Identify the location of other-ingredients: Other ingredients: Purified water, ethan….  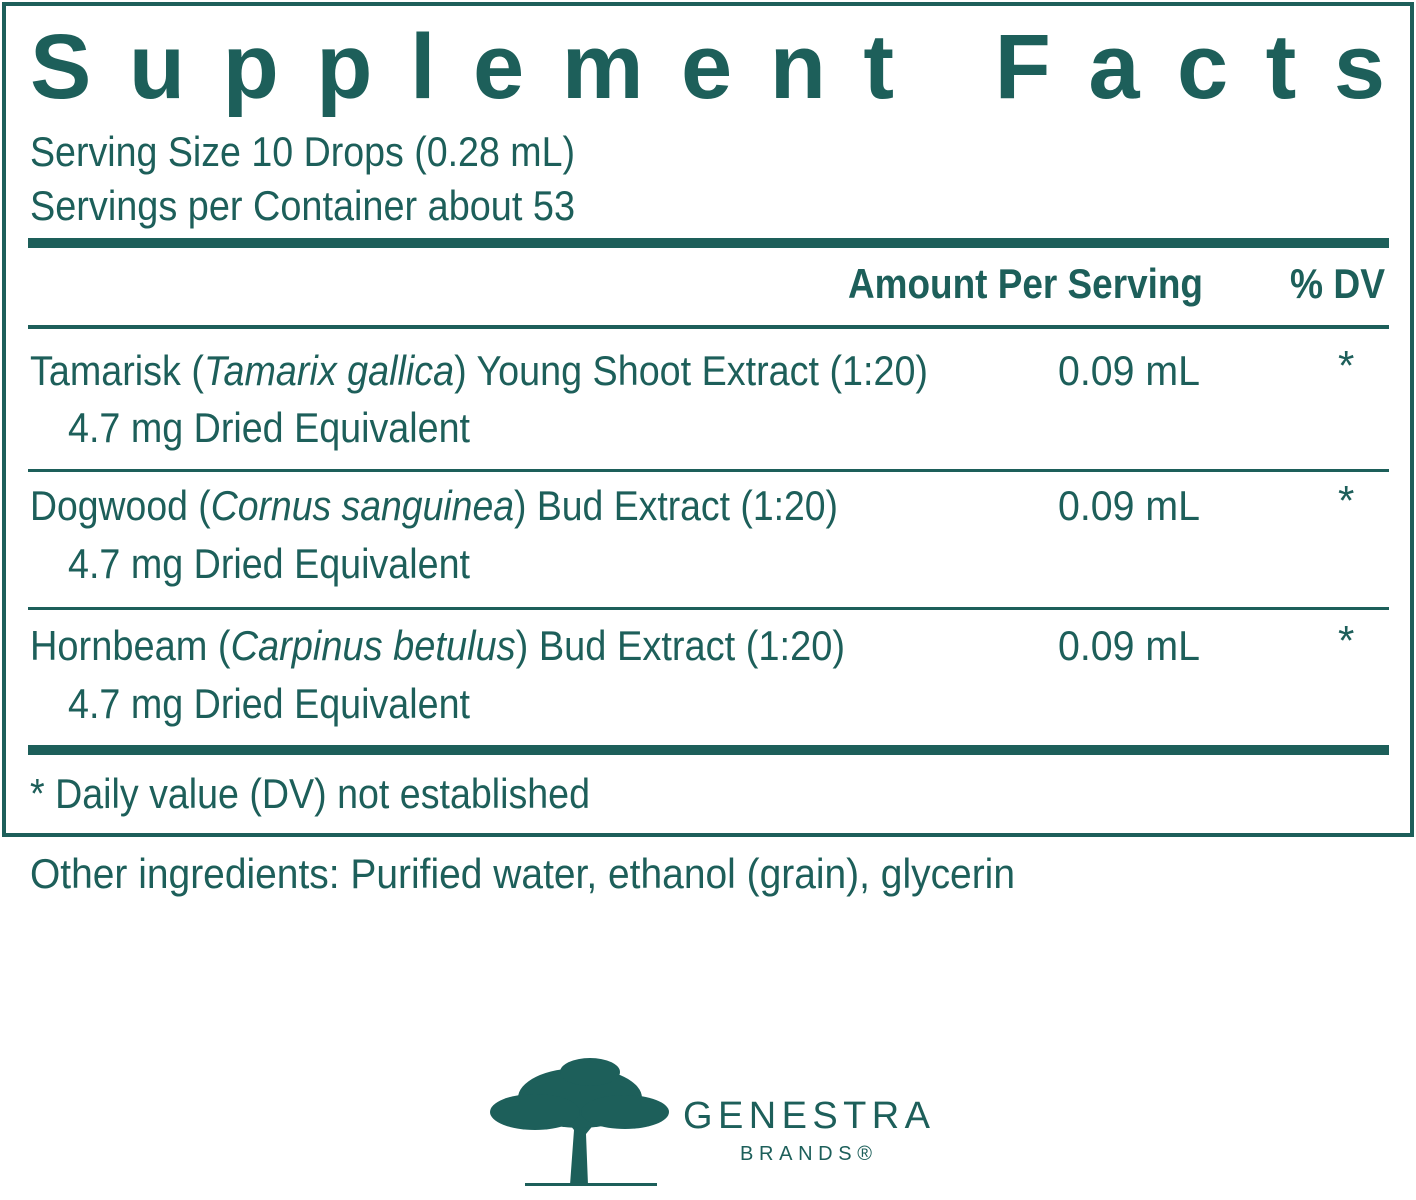
(522, 873).